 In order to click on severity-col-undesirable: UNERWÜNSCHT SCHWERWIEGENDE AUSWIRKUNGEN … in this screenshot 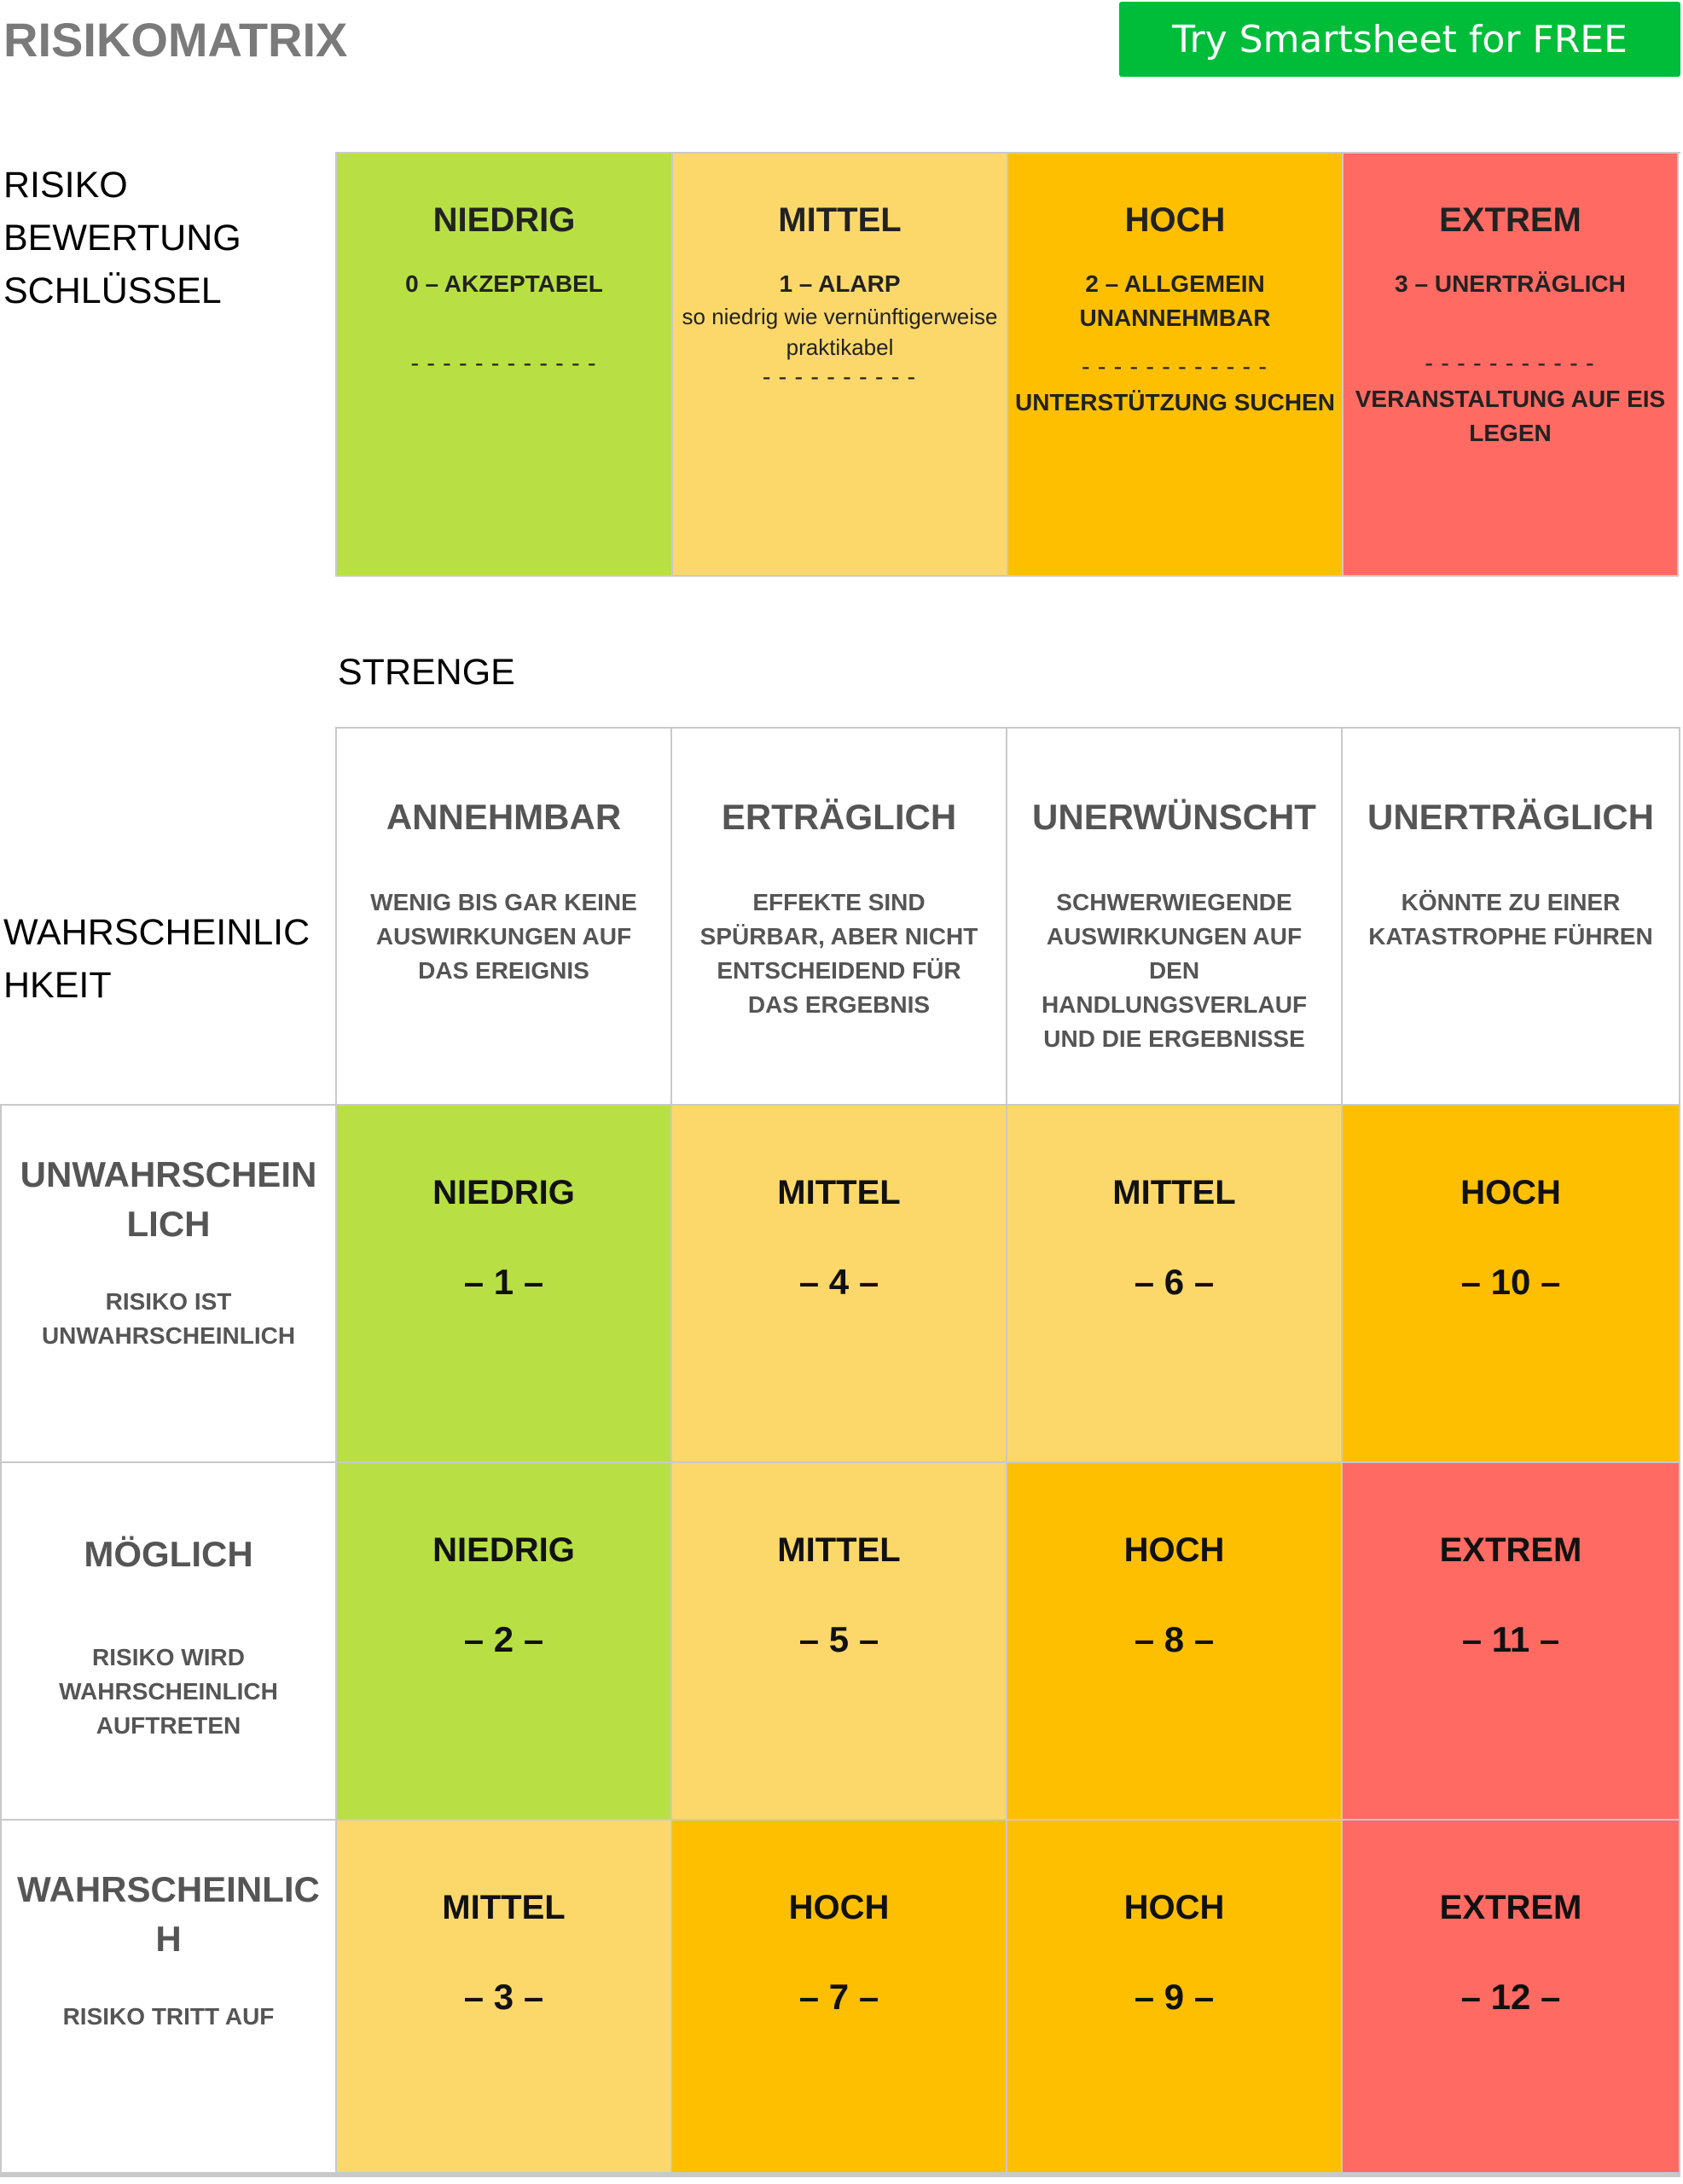, I will do `click(1175, 918)`.